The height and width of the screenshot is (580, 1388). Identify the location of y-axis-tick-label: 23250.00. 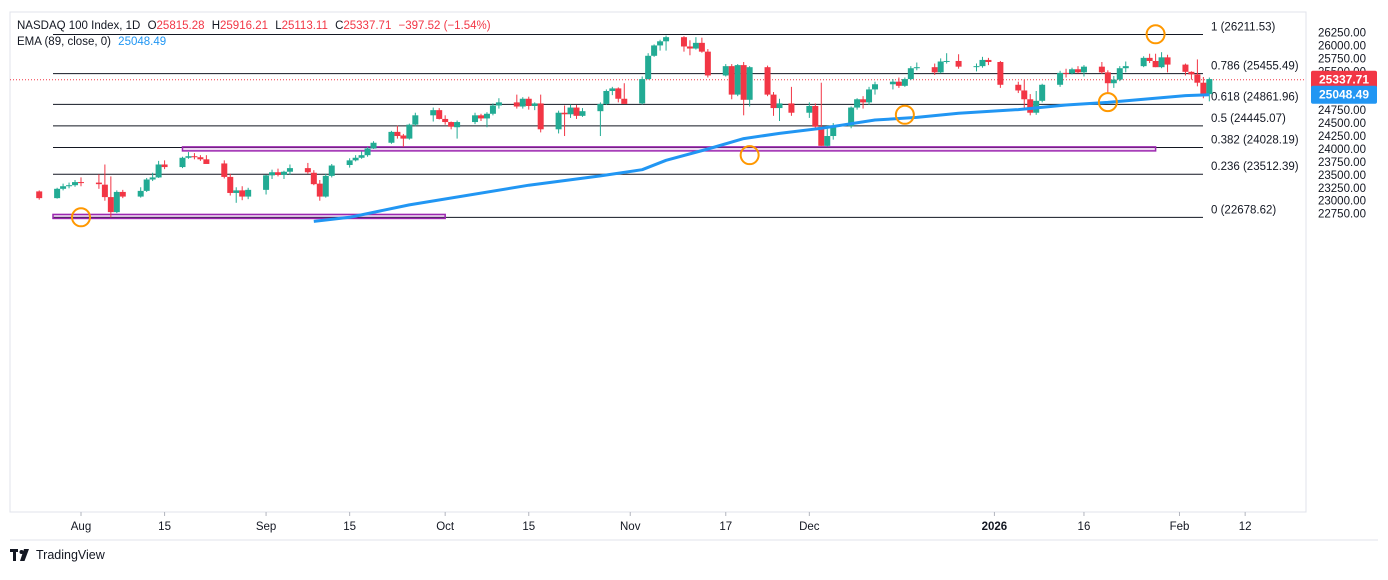
(1342, 189).